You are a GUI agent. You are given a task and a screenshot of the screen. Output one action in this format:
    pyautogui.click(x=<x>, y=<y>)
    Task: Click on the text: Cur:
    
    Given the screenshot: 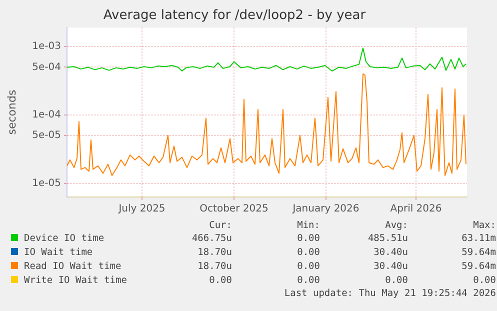 What is the action you would take?
    pyautogui.click(x=220, y=226)
    